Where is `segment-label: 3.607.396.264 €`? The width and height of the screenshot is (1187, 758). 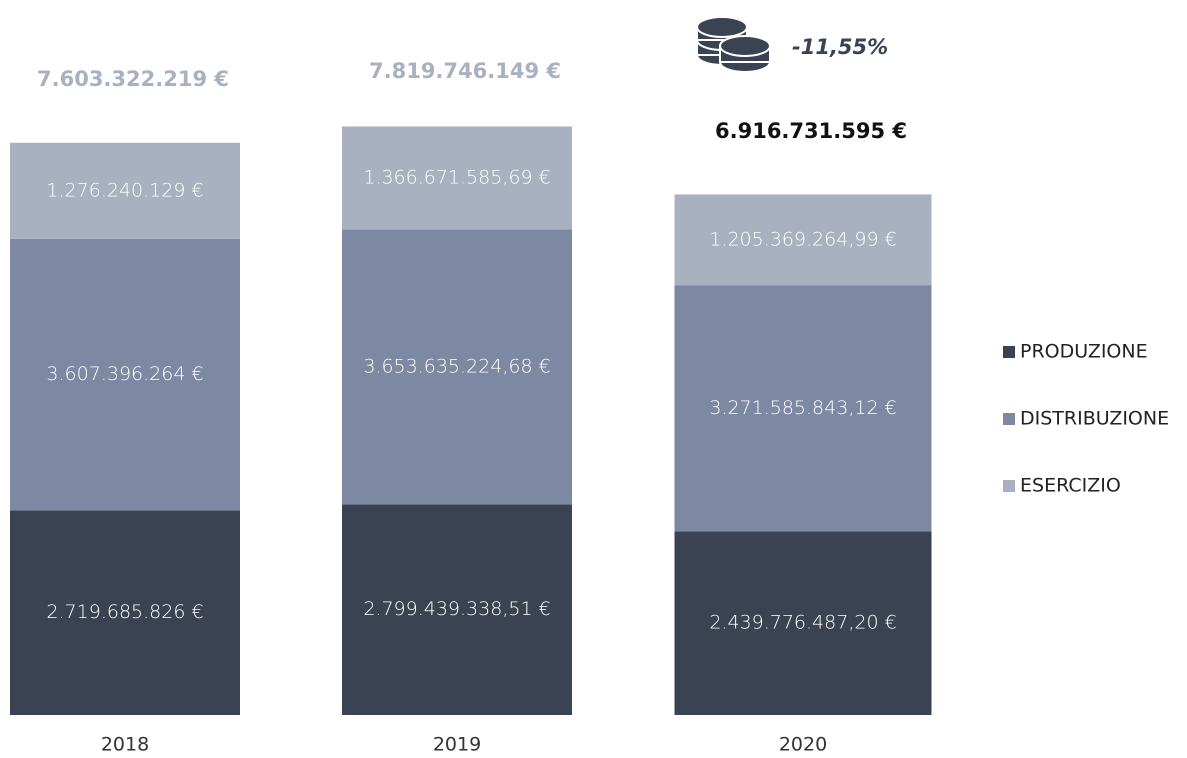 segment-label: 3.607.396.264 € is located at coordinates (124, 374).